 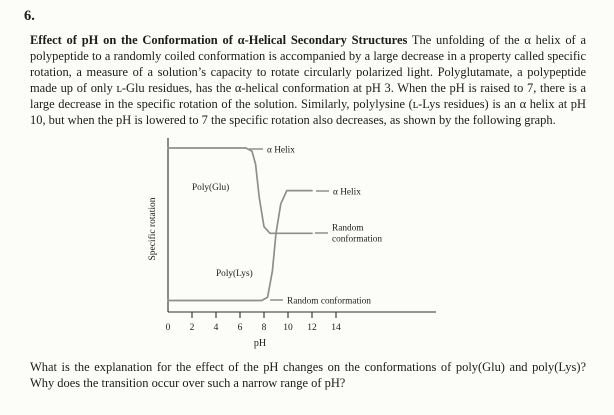 What do you see at coordinates (29, 16) in the screenshot?
I see `problem-number: 6.` at bounding box center [29, 16].